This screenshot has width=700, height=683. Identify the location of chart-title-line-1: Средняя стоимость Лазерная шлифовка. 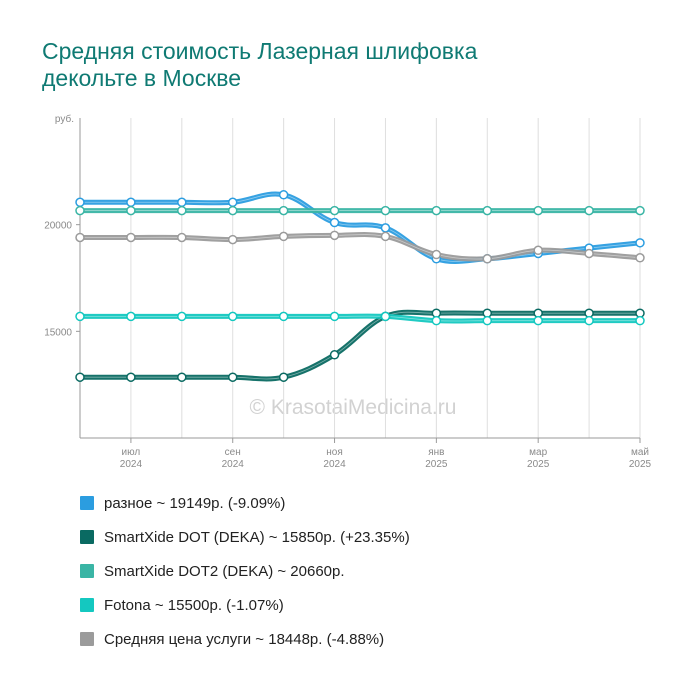
(260, 51).